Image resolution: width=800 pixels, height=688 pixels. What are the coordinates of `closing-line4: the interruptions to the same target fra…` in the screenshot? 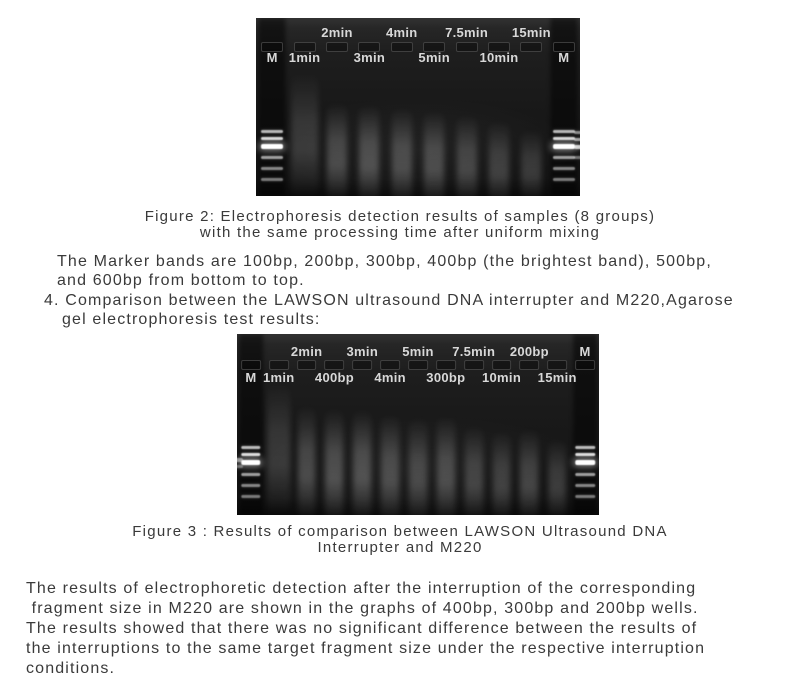 It's located at (366, 648).